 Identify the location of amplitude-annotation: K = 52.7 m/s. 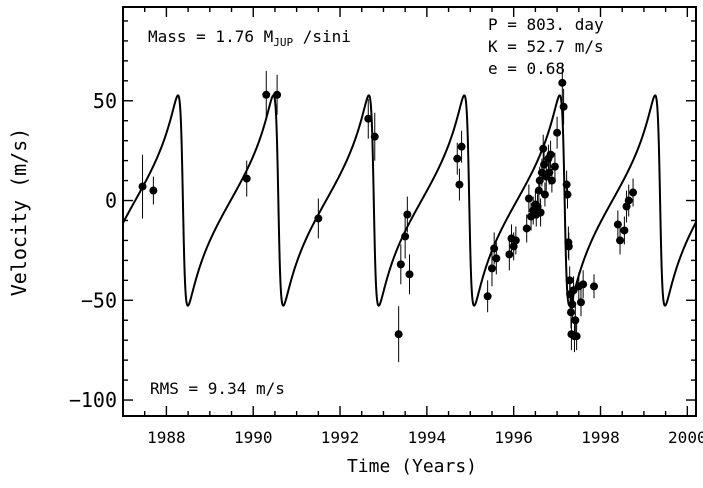
(546, 46).